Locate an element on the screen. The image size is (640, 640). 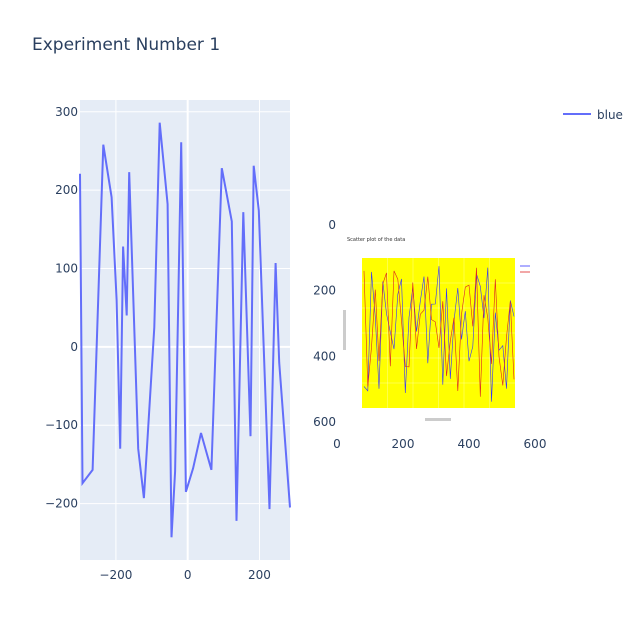
y-tick-label: 200 is located at coordinates (66, 190).